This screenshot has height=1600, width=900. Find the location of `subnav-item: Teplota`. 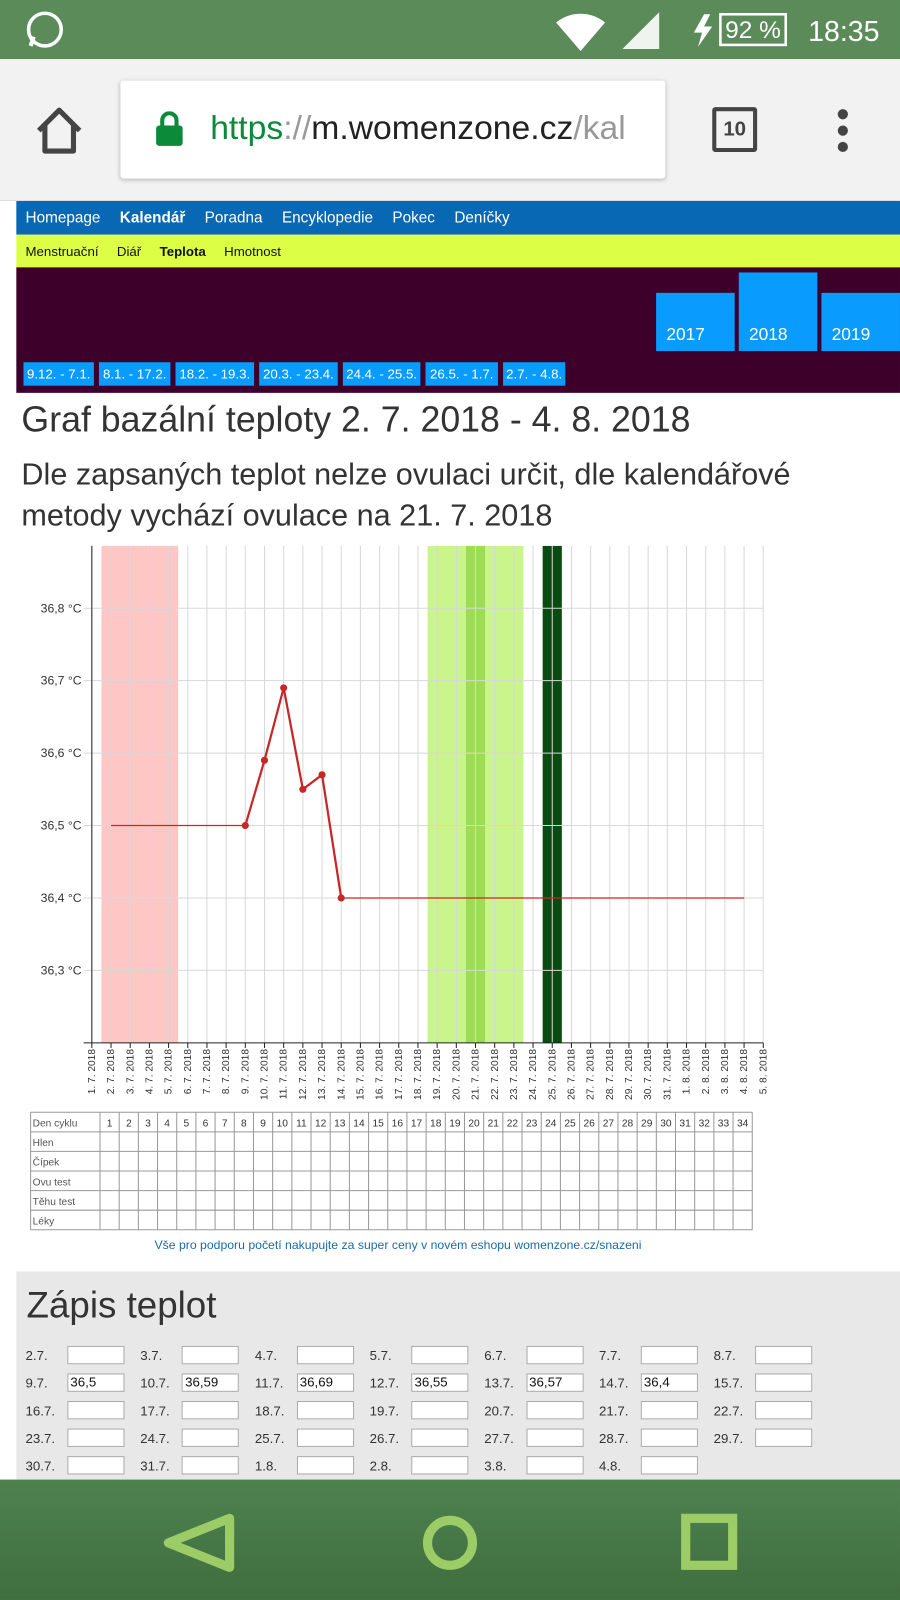

subnav-item: Teplota is located at coordinates (182, 251).